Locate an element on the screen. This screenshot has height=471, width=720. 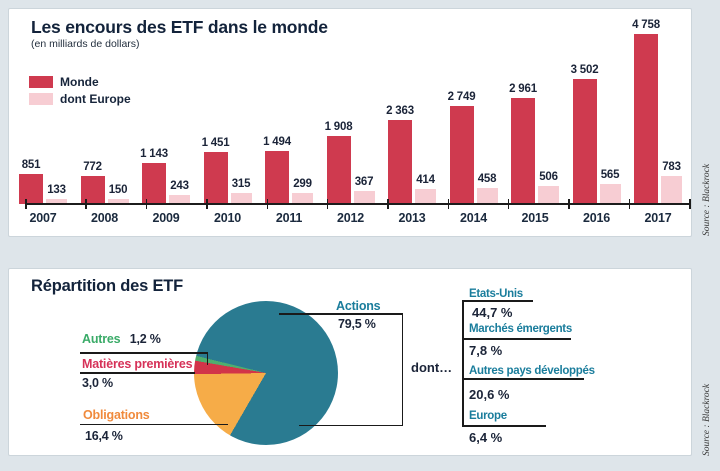
actions-label: Actions is located at coordinates (358, 306).